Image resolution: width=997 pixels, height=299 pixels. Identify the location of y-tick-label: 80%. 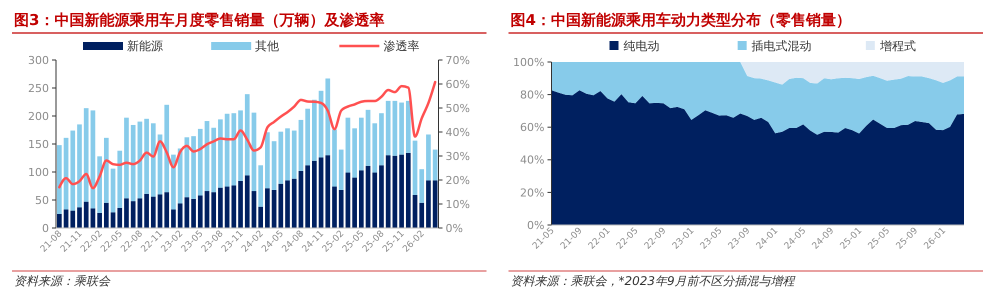
(532, 95).